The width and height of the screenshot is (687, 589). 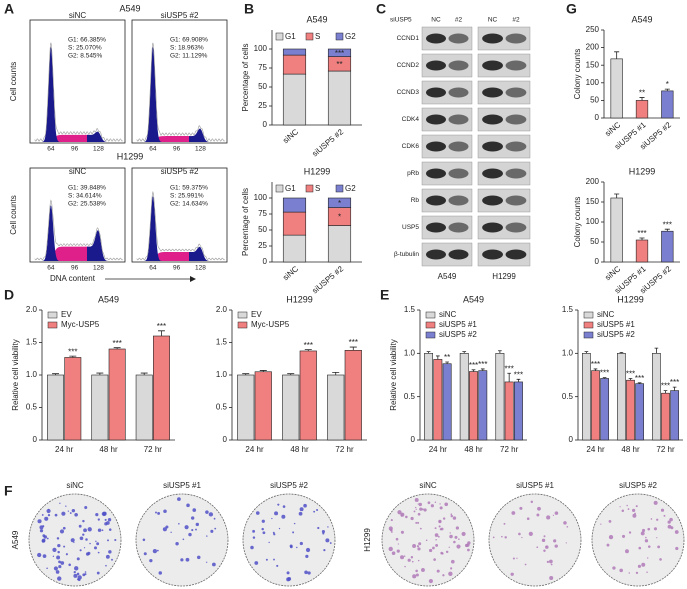 I want to click on x-tick-label: 128, so click(x=200, y=149).